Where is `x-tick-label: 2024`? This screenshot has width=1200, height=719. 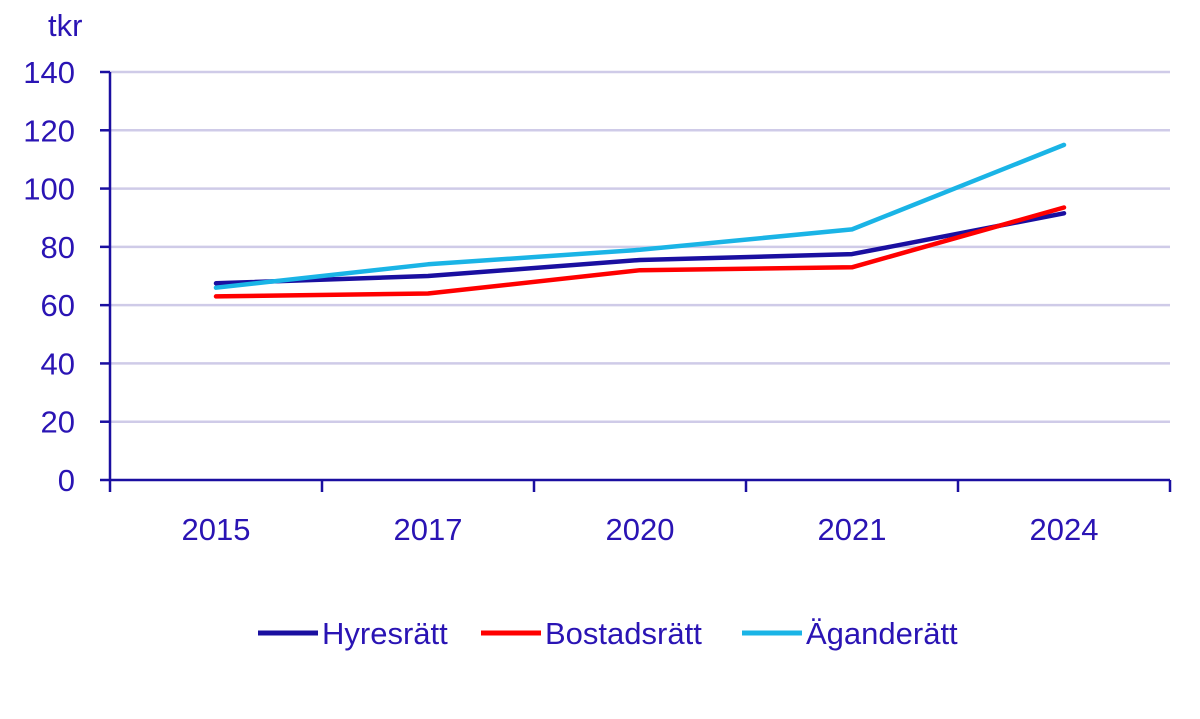
x-tick-label: 2024 is located at coordinates (1064, 529).